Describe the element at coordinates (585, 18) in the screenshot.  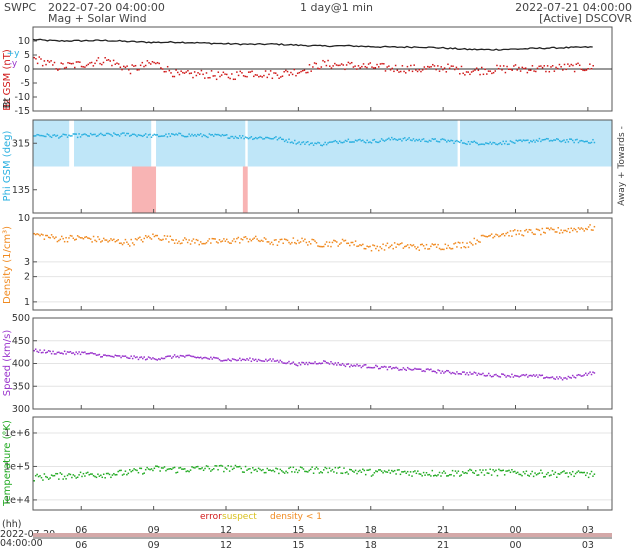
I see `satellite-label: [Active] DSCOVR` at that location.